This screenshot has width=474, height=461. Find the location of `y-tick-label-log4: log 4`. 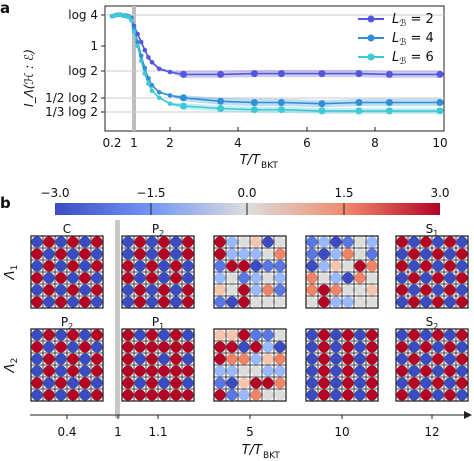

y-tick-label-log4: log 4 is located at coordinates (83, 15).